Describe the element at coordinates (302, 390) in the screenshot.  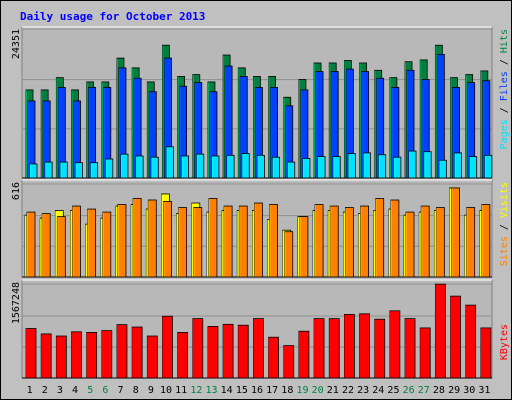
I see `day-label: 19` at that location.